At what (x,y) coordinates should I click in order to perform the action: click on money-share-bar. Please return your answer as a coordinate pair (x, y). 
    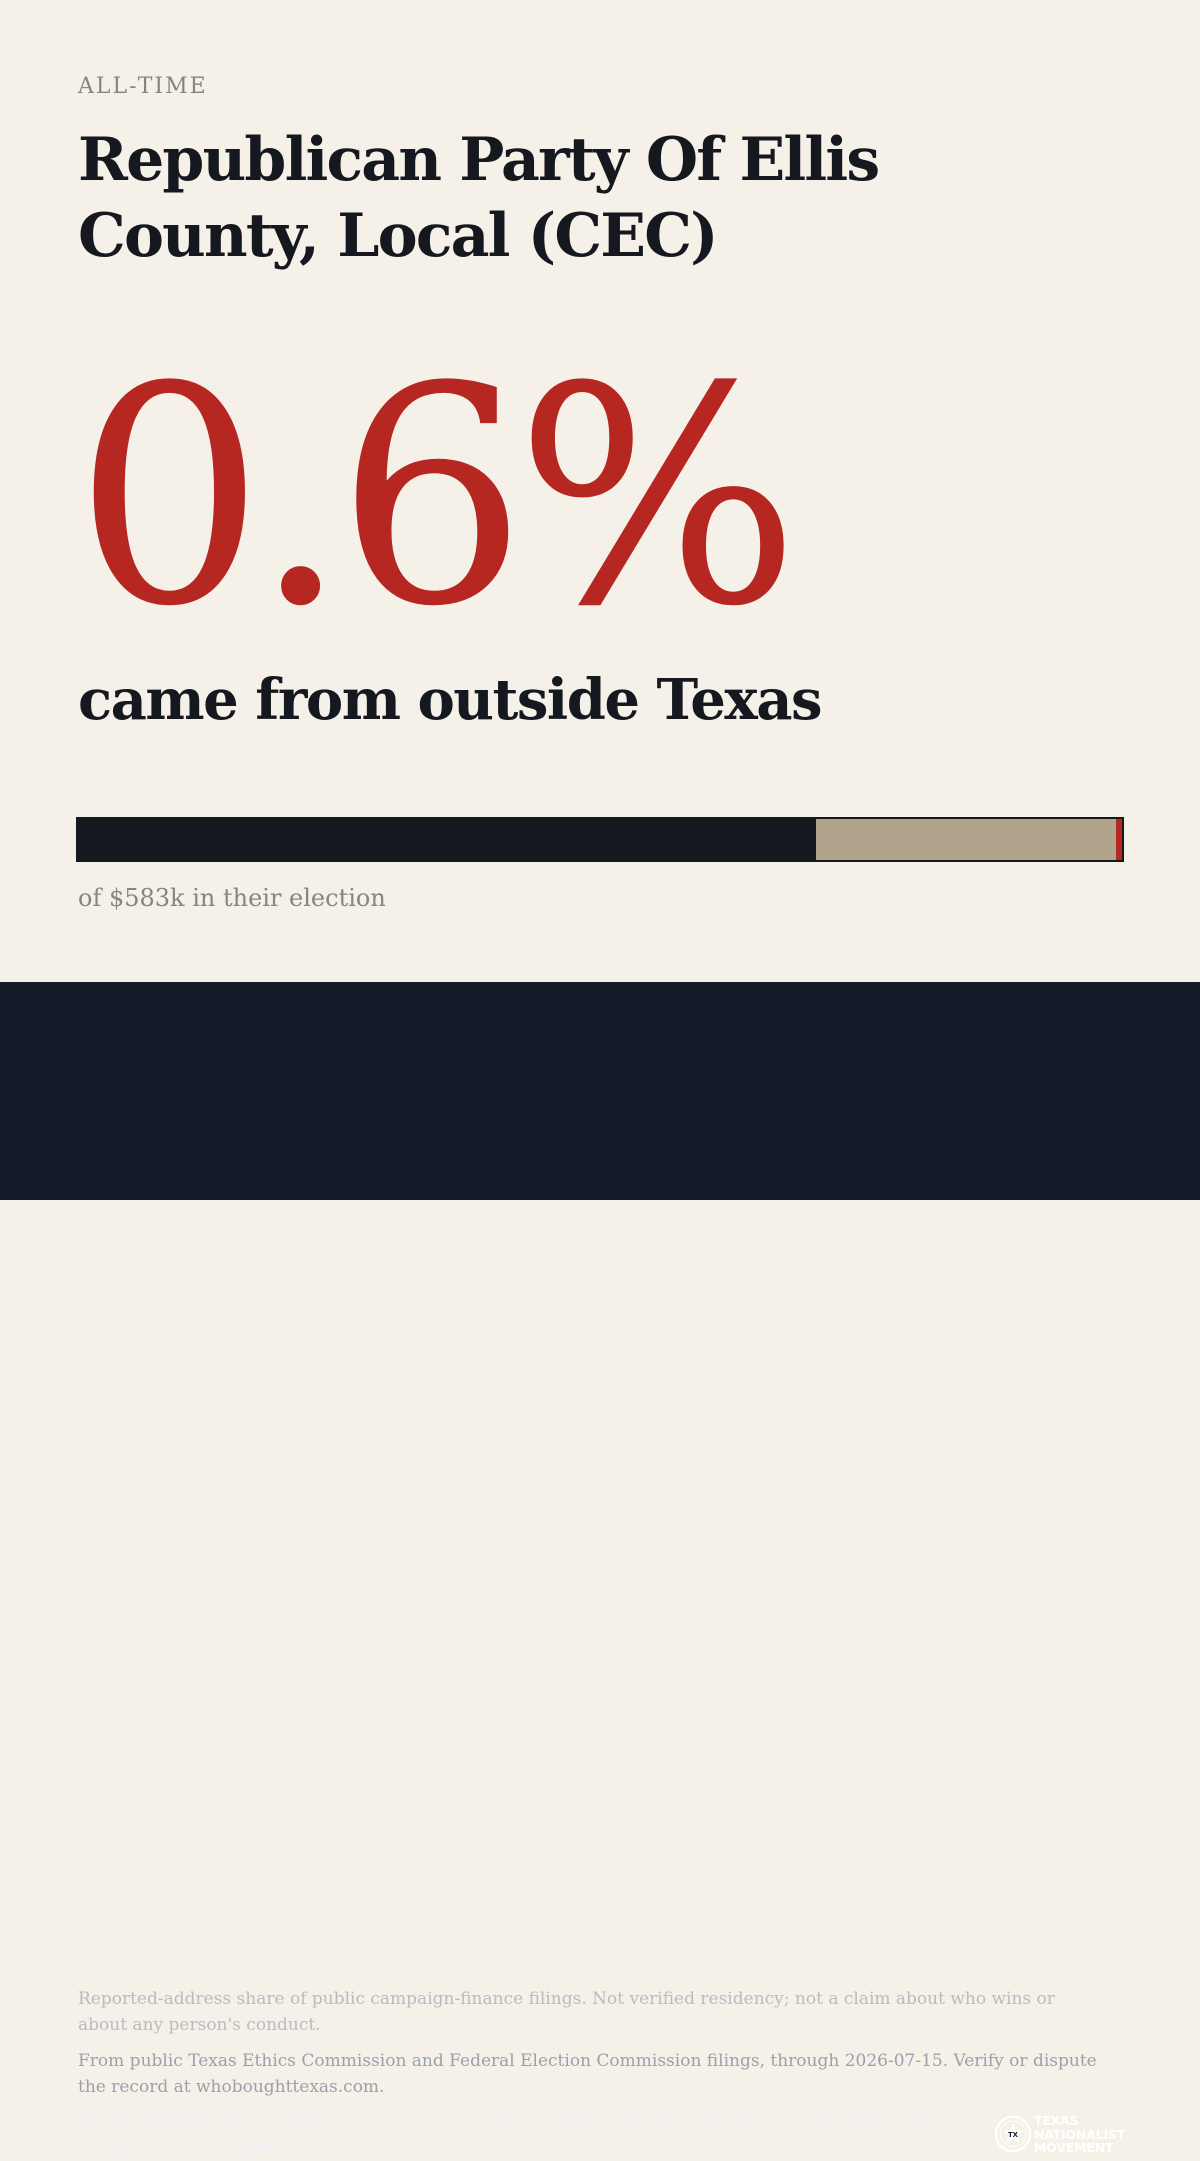
    Looking at the image, I should click on (600, 839).